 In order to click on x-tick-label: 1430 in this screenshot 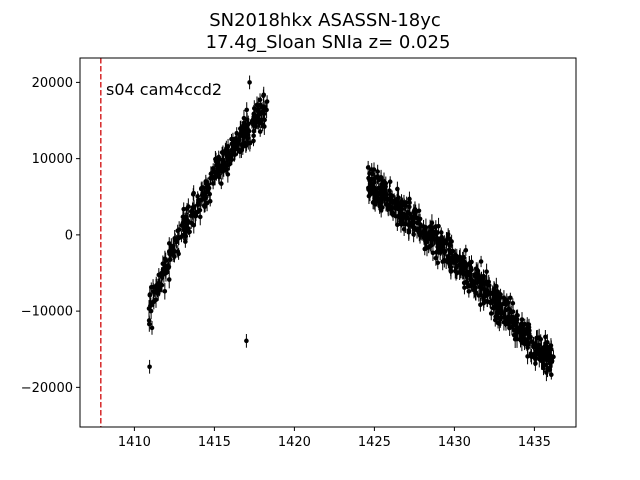, I will do `click(454, 442)`.